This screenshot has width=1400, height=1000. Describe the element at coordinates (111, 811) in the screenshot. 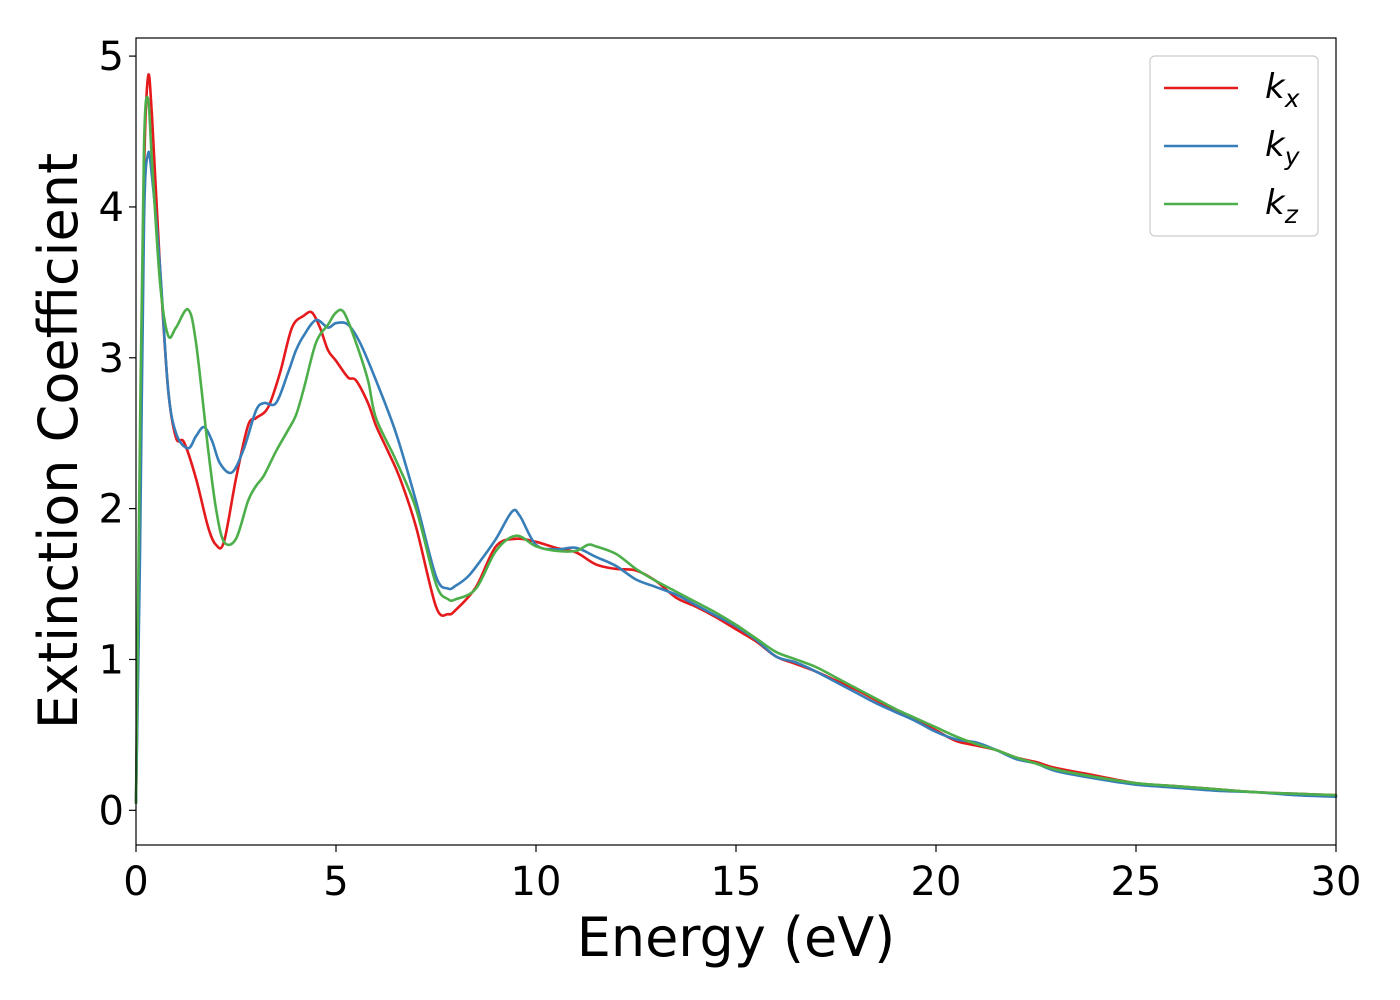

I see `y-tick-label: 0` at that location.